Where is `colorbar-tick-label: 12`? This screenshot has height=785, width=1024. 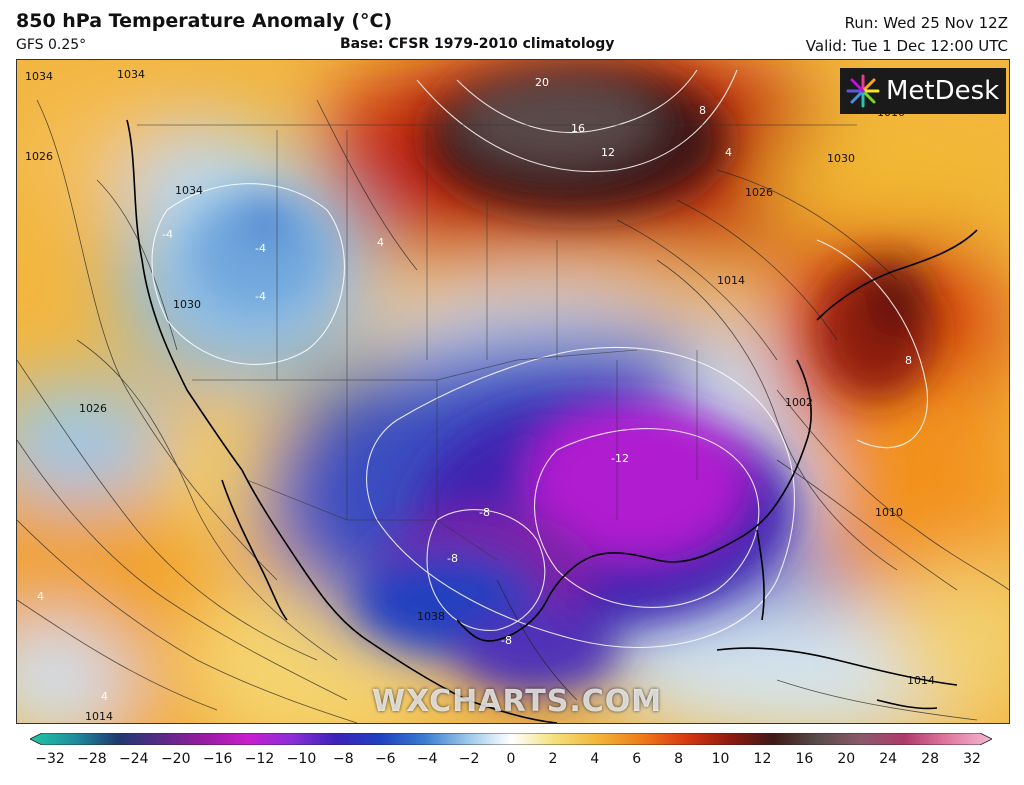 colorbar-tick-label: 12 is located at coordinates (762, 759).